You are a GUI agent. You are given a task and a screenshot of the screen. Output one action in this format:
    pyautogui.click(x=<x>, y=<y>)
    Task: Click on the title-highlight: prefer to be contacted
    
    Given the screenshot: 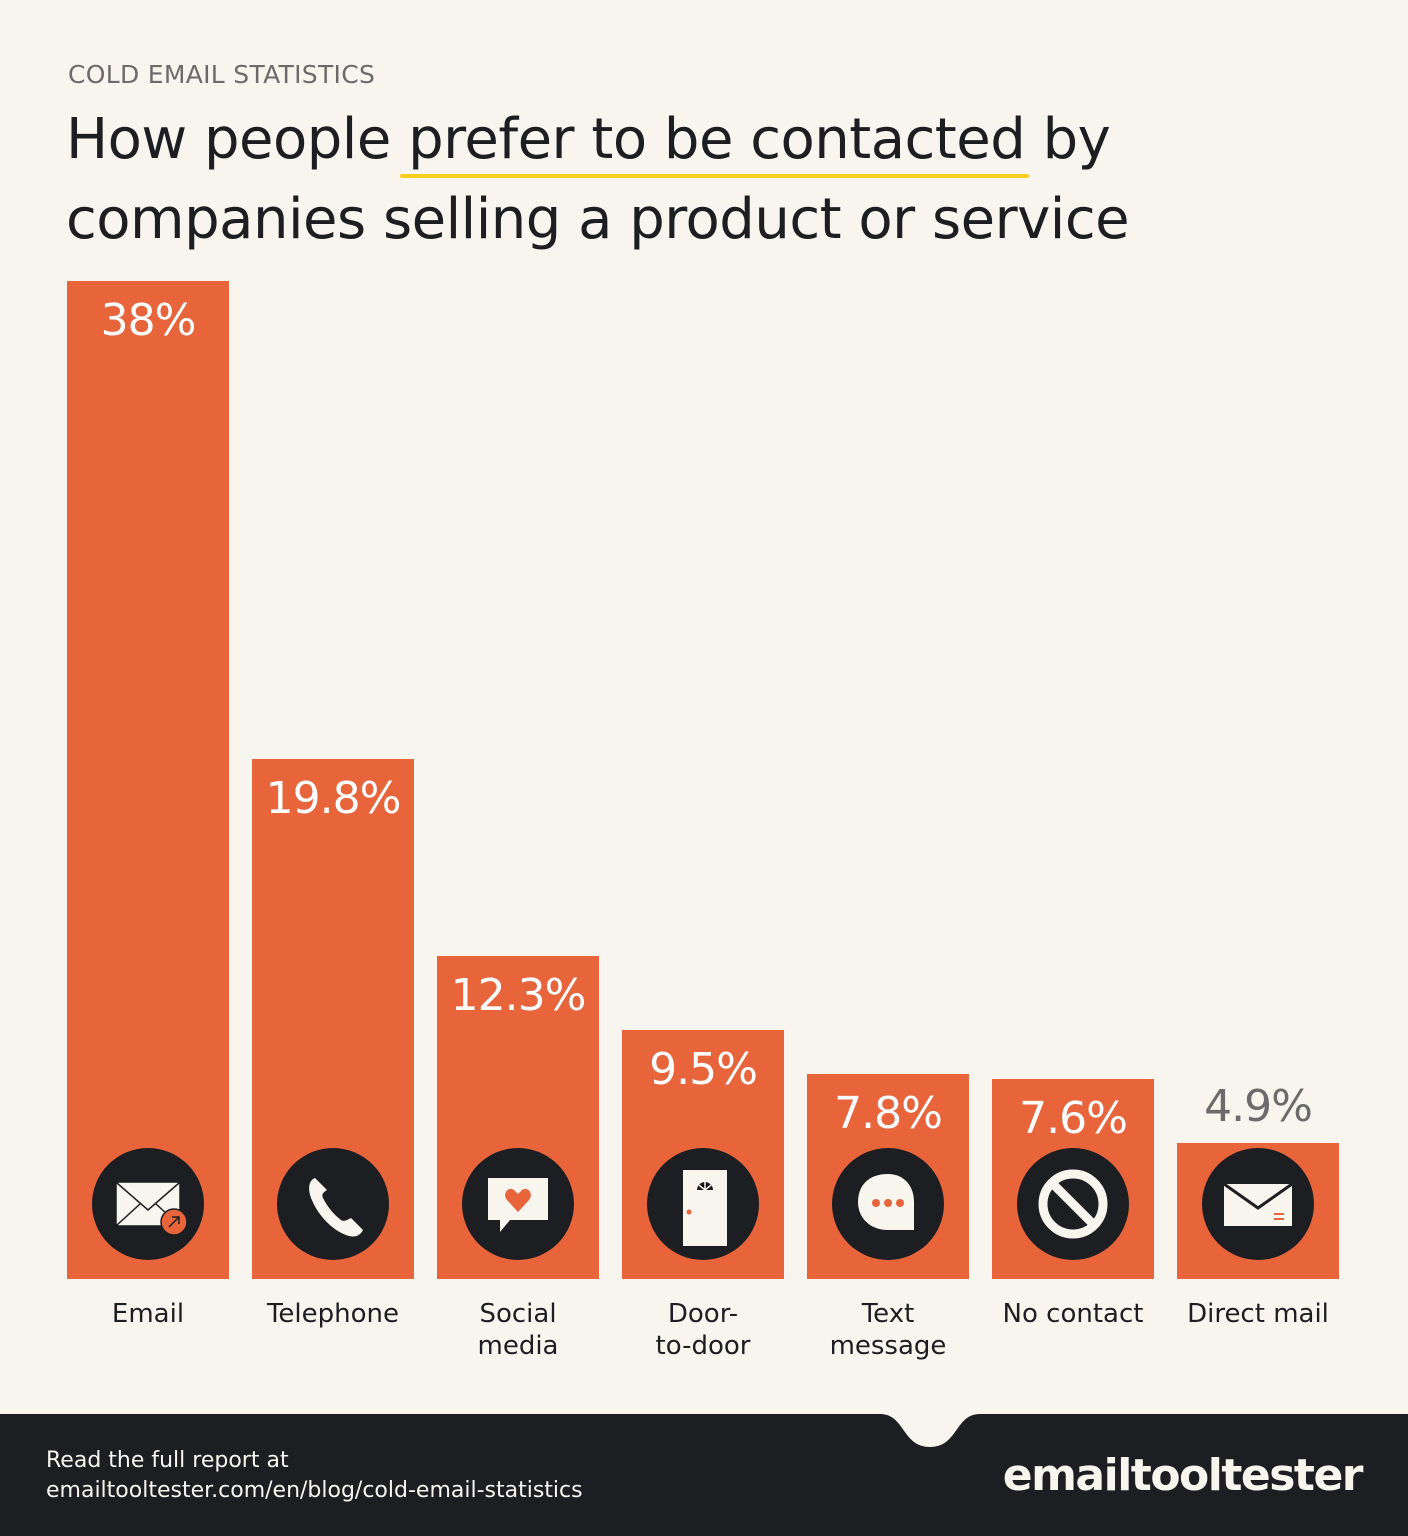 What is the action you would take?
    pyautogui.click(x=715, y=140)
    